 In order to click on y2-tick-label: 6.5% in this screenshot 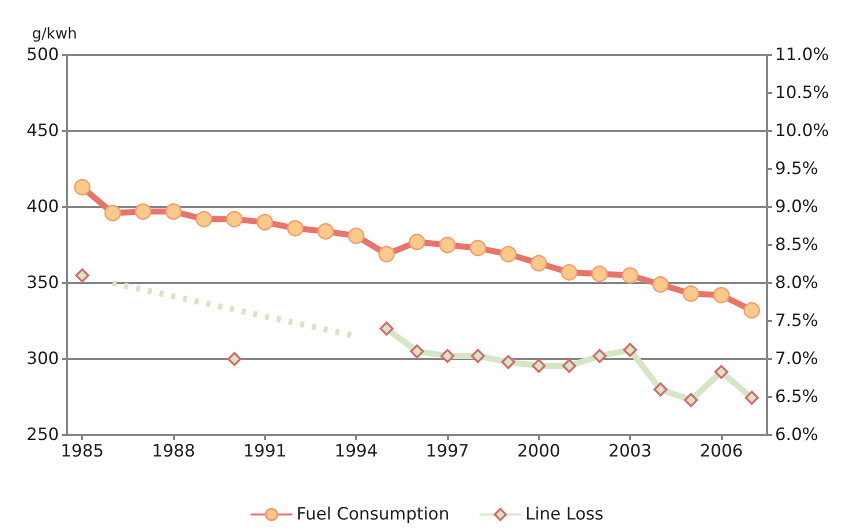, I will do `click(796, 397)`.